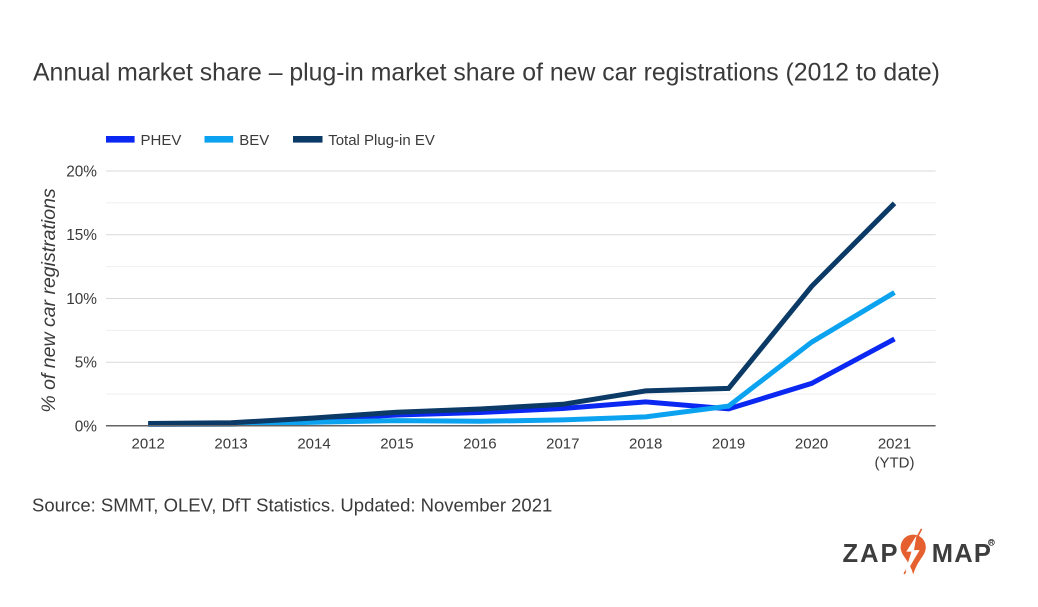  I want to click on svg-text: 10%, so click(81, 299).